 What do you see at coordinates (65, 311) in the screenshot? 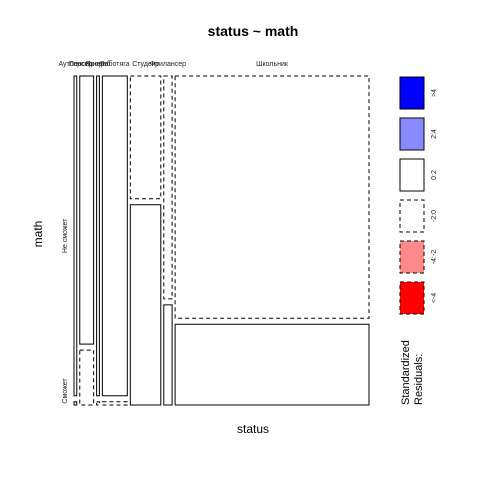
I see `y-category-labels: Не сможет Сможет` at bounding box center [65, 311].